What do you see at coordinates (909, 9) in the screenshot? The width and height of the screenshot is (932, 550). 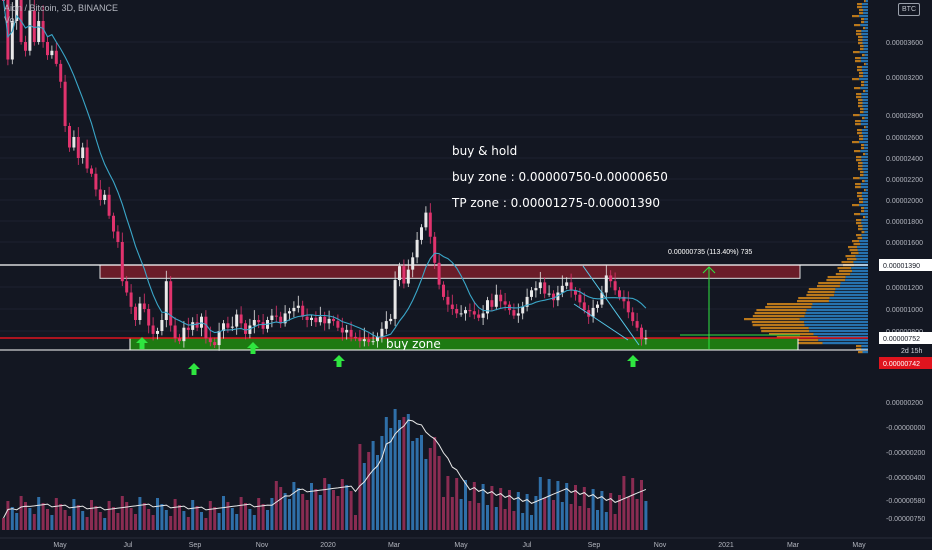 I see `currency-badge: BTC` at bounding box center [909, 9].